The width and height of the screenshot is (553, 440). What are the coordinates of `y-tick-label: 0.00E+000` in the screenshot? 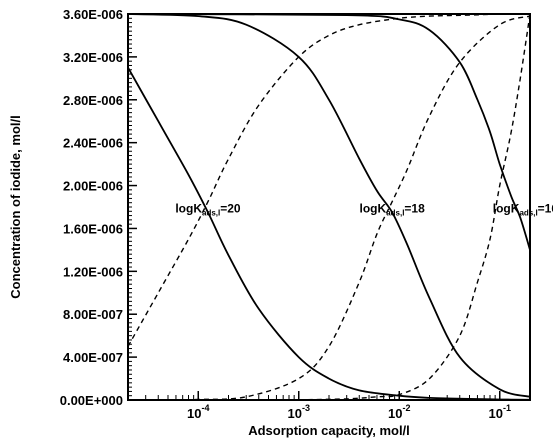 It's located at (91, 400).